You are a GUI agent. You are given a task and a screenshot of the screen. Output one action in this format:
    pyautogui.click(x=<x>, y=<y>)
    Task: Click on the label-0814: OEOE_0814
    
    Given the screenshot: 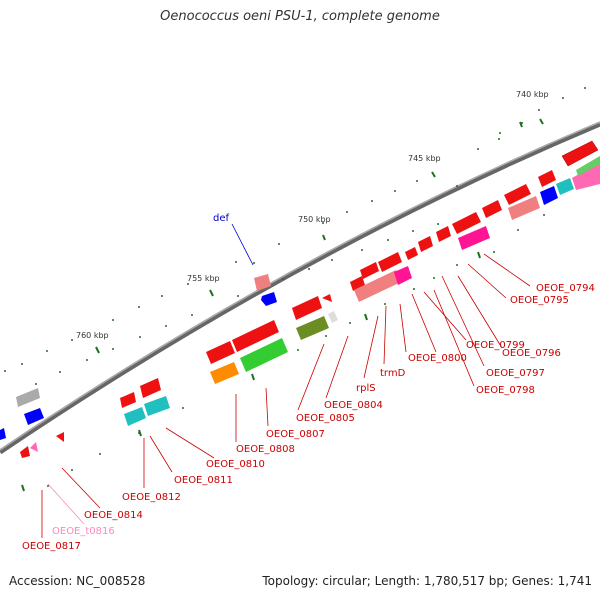 What is the action you would take?
    pyautogui.click(x=113, y=515)
    